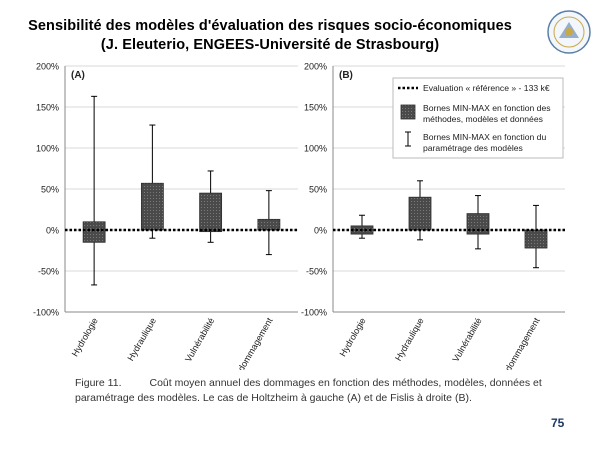 This screenshot has width=600, height=450. I want to click on panel-label: (A), so click(78, 75).